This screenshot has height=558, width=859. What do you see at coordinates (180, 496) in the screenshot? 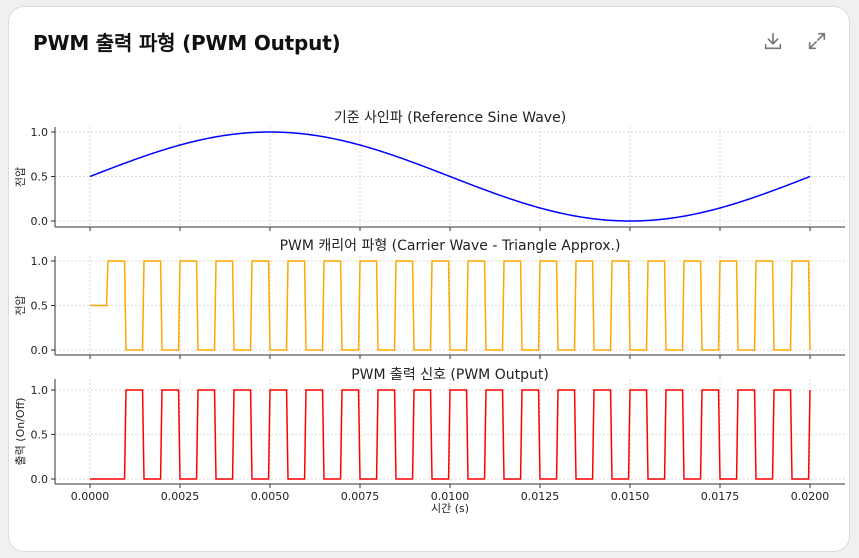
I see `x-tick-label: 0.0025` at bounding box center [180, 496].